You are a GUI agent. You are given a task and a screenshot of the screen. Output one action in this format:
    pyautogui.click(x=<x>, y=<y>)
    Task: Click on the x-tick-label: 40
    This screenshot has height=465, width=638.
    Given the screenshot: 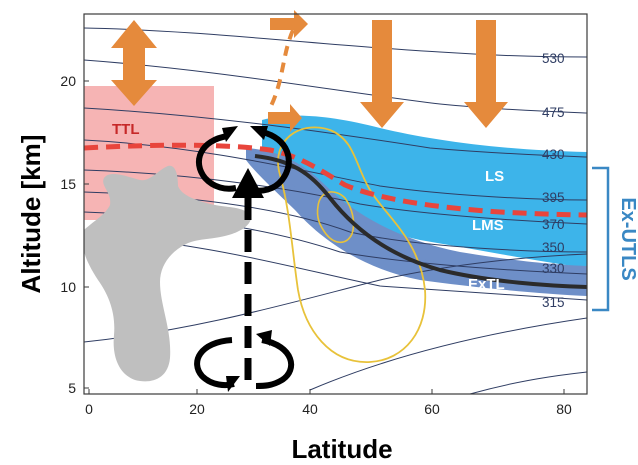 What is the action you would take?
    pyautogui.click(x=310, y=409)
    